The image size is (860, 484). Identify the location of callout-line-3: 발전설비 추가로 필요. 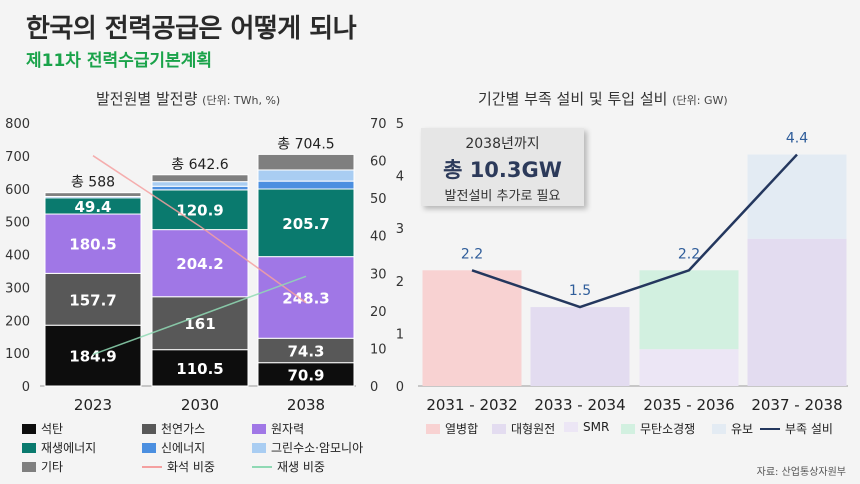
(502, 196).